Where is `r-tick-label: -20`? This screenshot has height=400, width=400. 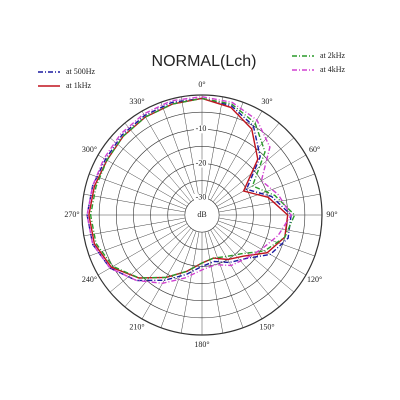 r-tick-label: -20 is located at coordinates (201, 162).